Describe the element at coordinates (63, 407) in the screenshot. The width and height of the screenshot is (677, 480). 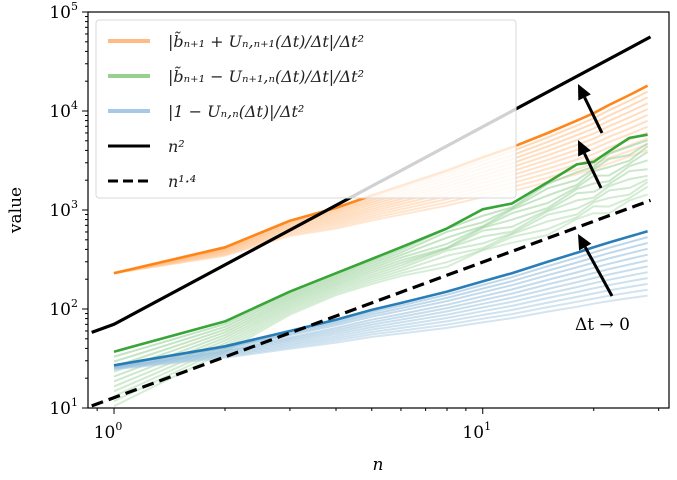
I see `y-tick-label: 10¹` at that location.